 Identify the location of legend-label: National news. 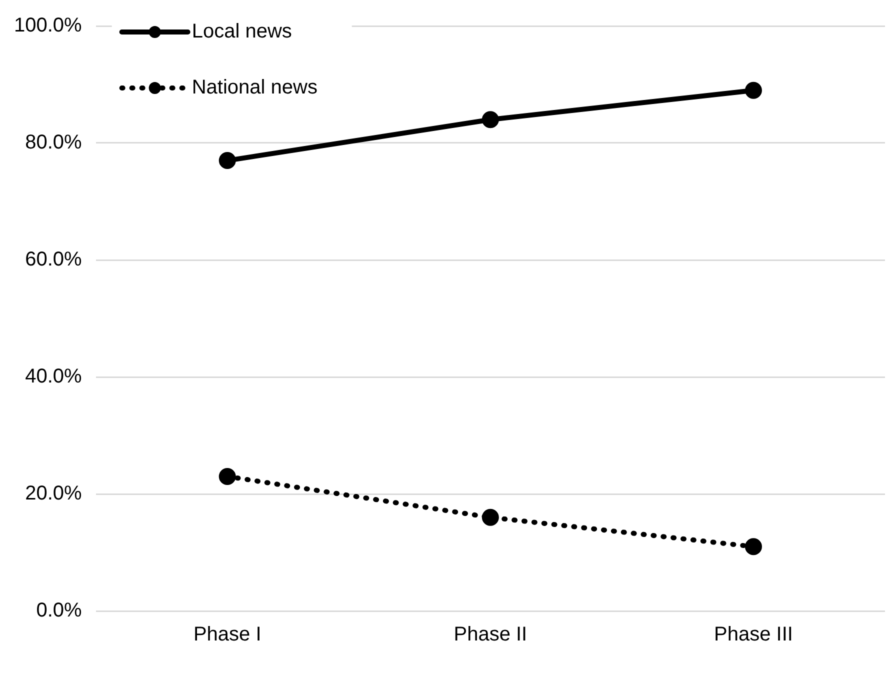
(255, 87).